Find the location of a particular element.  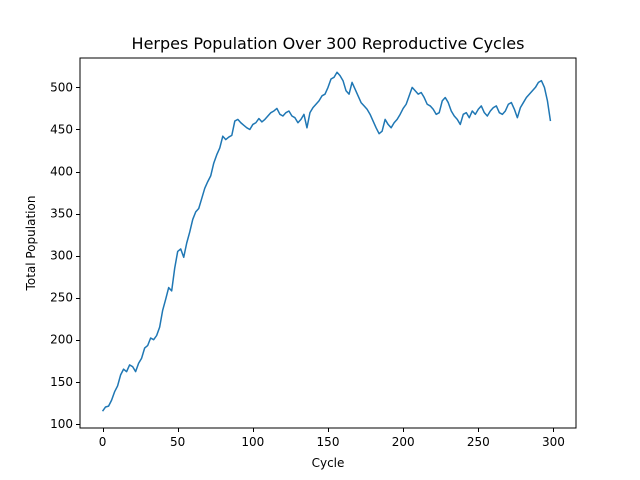

x-tick-label: 150 is located at coordinates (328, 442).